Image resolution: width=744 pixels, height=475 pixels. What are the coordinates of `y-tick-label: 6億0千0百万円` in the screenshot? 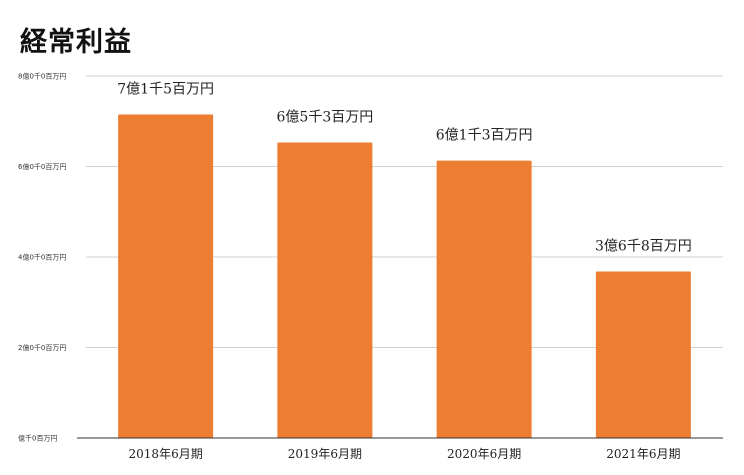 It's located at (42, 166).